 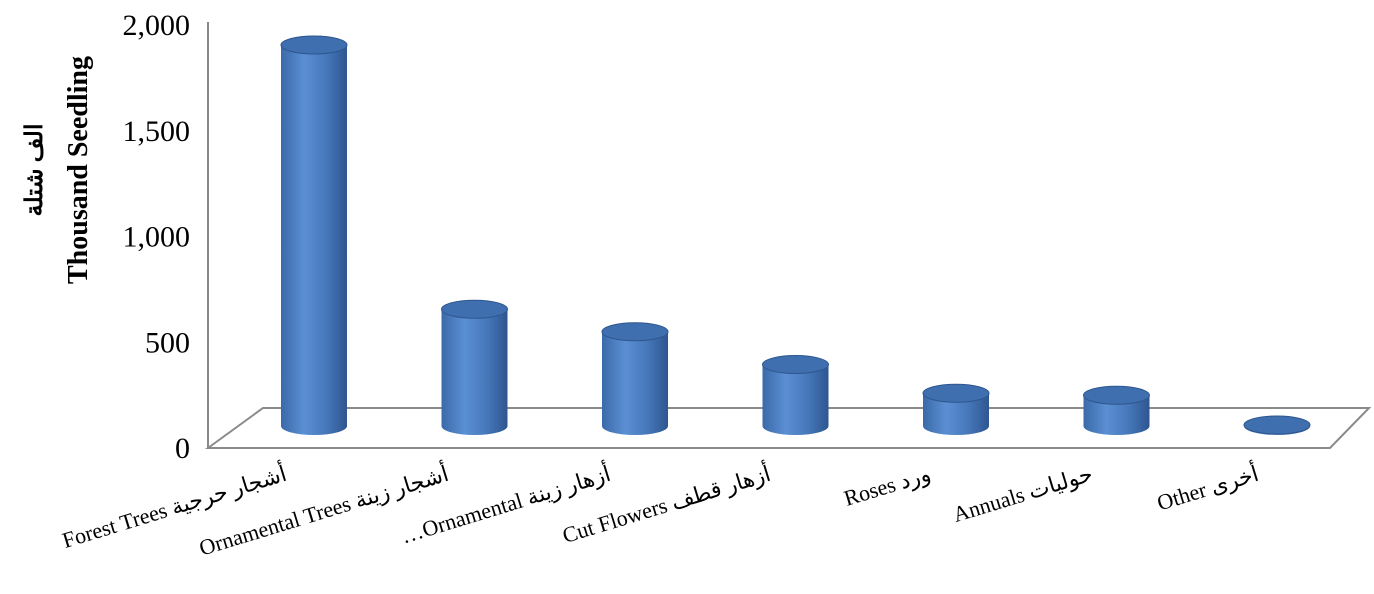 I want to click on y-tick-label: 1,000, so click(x=157, y=237).